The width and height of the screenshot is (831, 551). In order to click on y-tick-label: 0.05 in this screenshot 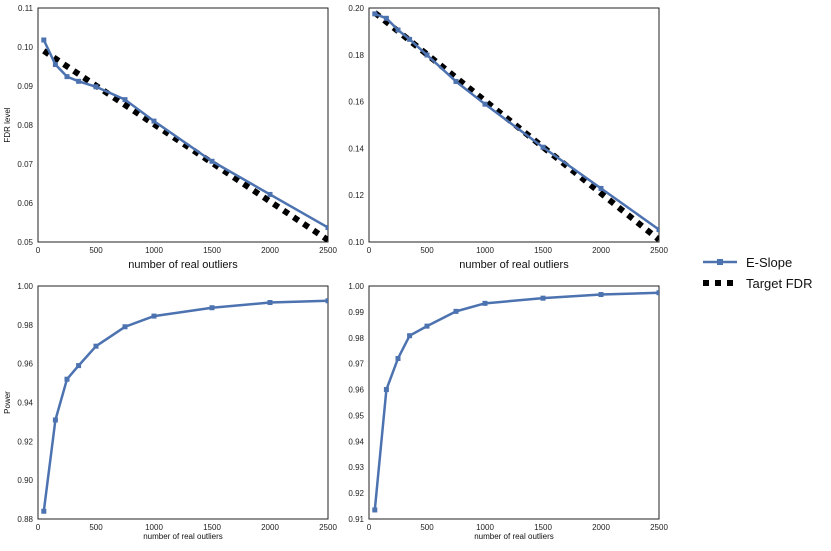, I will do `click(25, 242)`.